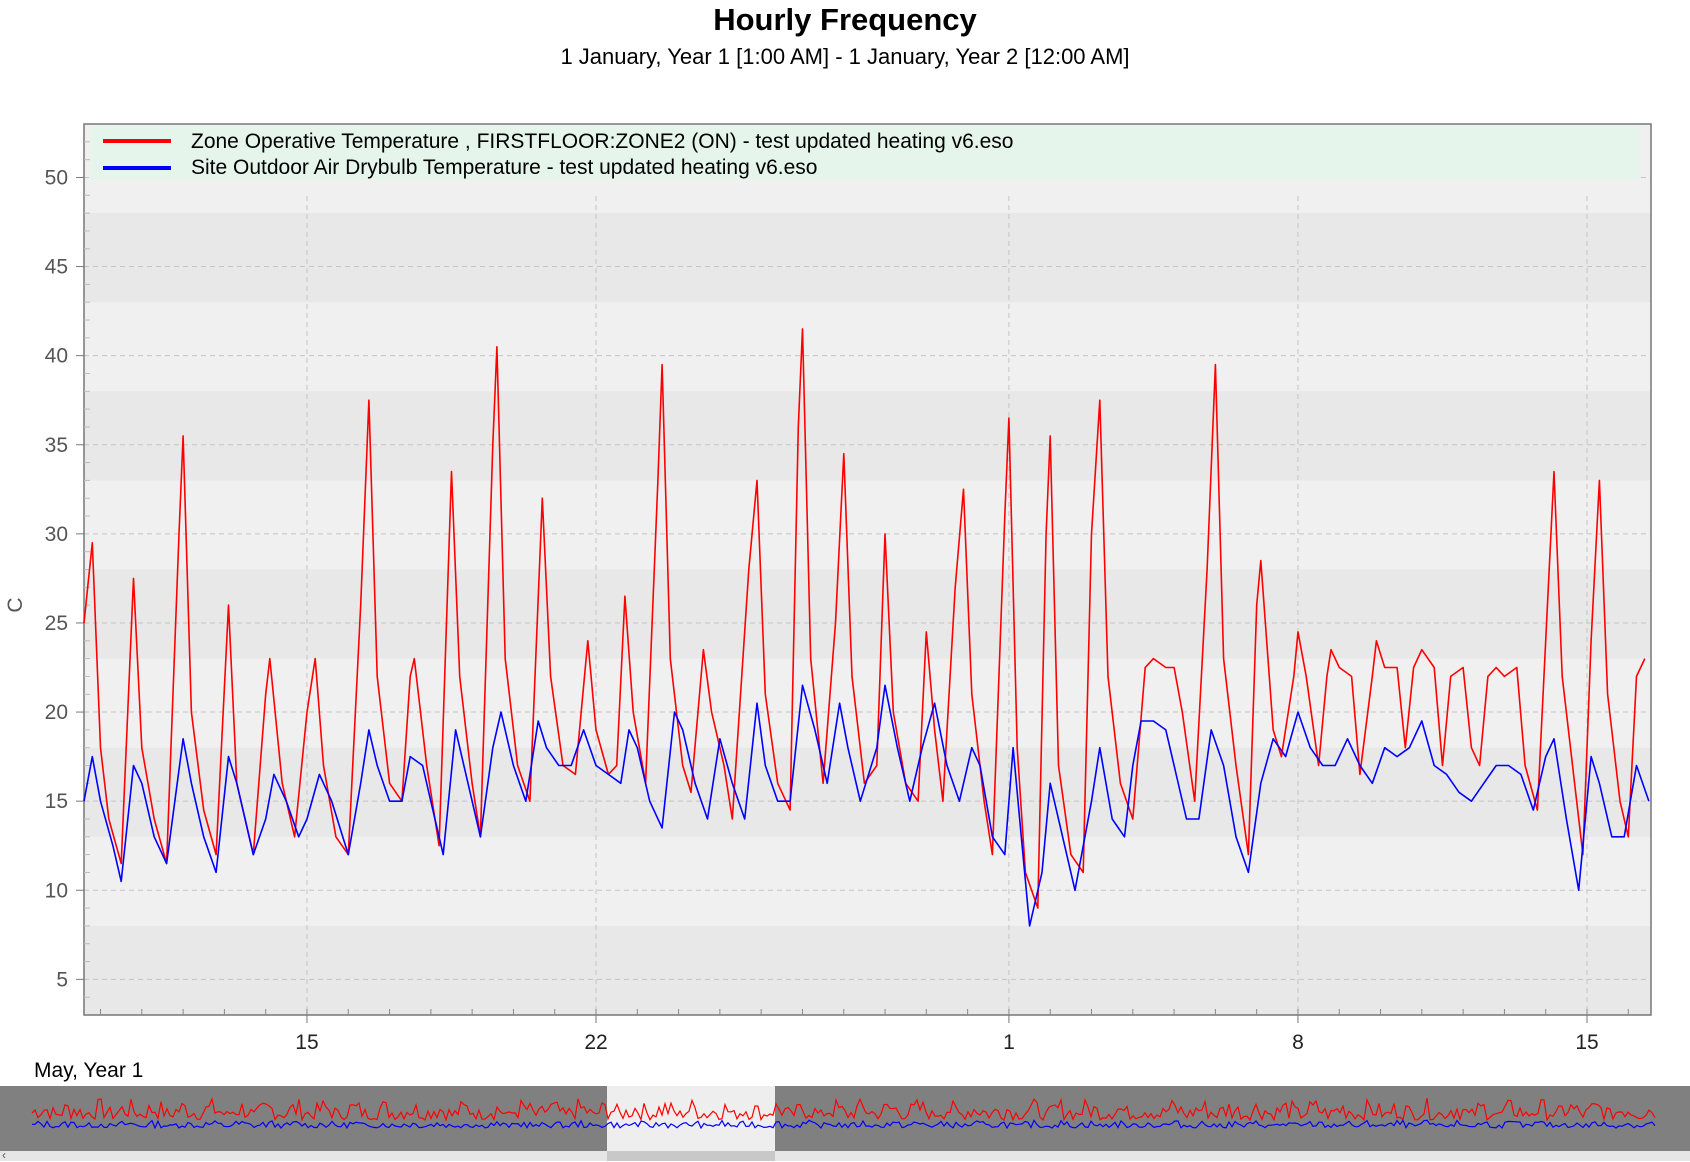 This screenshot has width=1690, height=1162. I want to click on y-tick-label: 40, so click(56, 356).